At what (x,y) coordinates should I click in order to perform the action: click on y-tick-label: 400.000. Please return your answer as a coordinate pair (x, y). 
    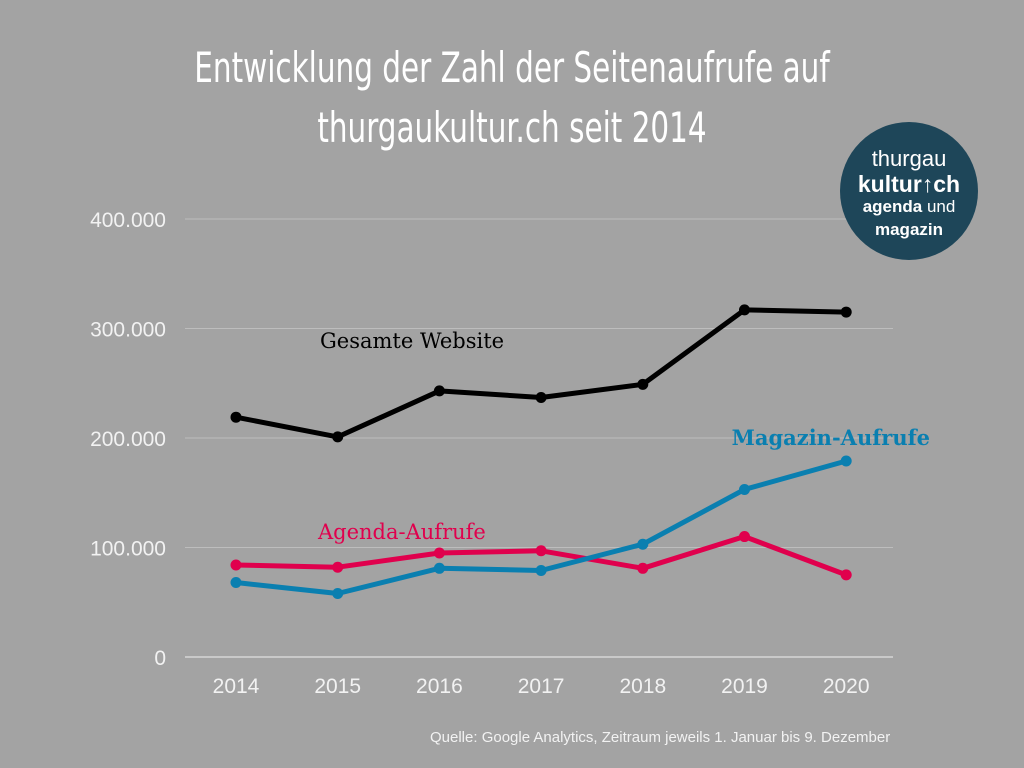
    Looking at the image, I should click on (128, 220).